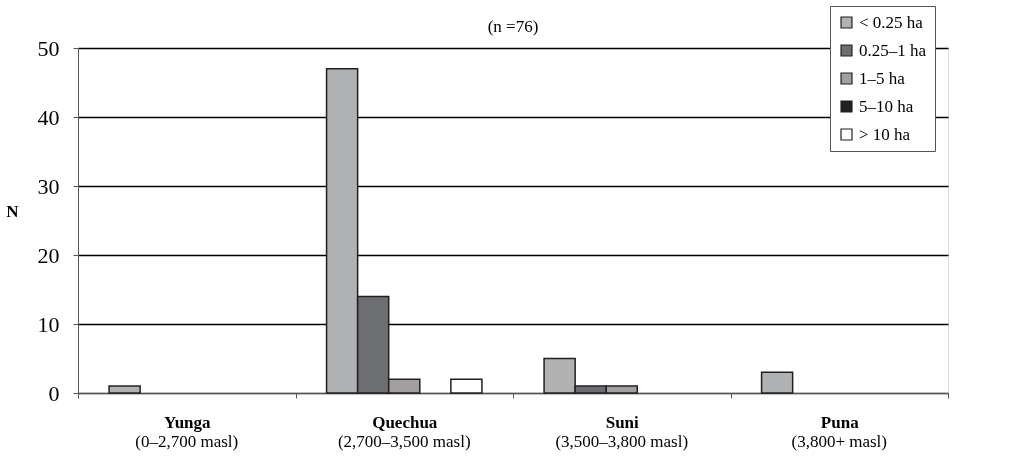  What do you see at coordinates (187, 431) in the screenshot?
I see `category-label: Yunga (0–2,700 masl)` at bounding box center [187, 431].